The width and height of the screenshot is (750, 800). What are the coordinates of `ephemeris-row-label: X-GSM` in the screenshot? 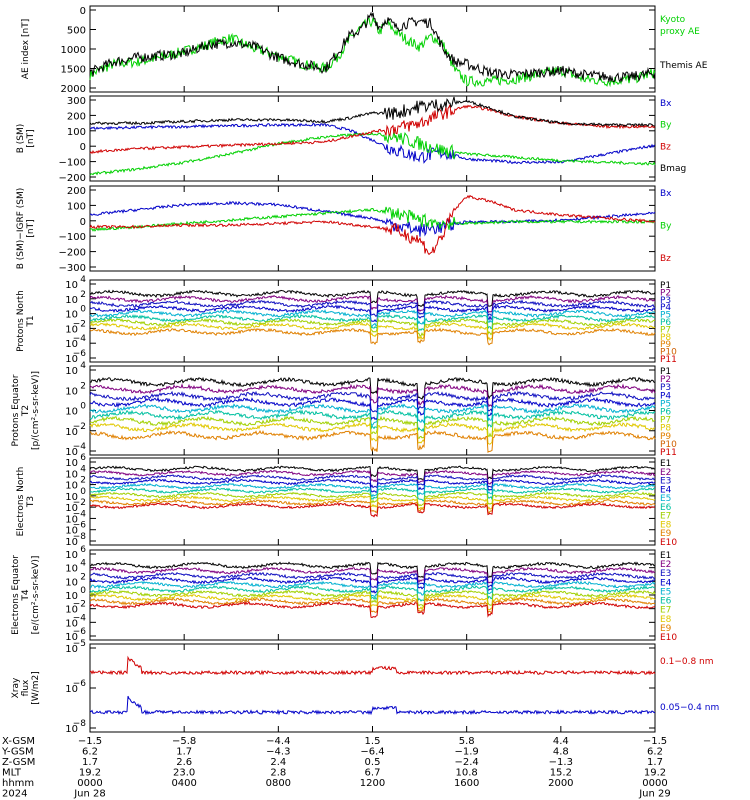 It's located at (18, 741).